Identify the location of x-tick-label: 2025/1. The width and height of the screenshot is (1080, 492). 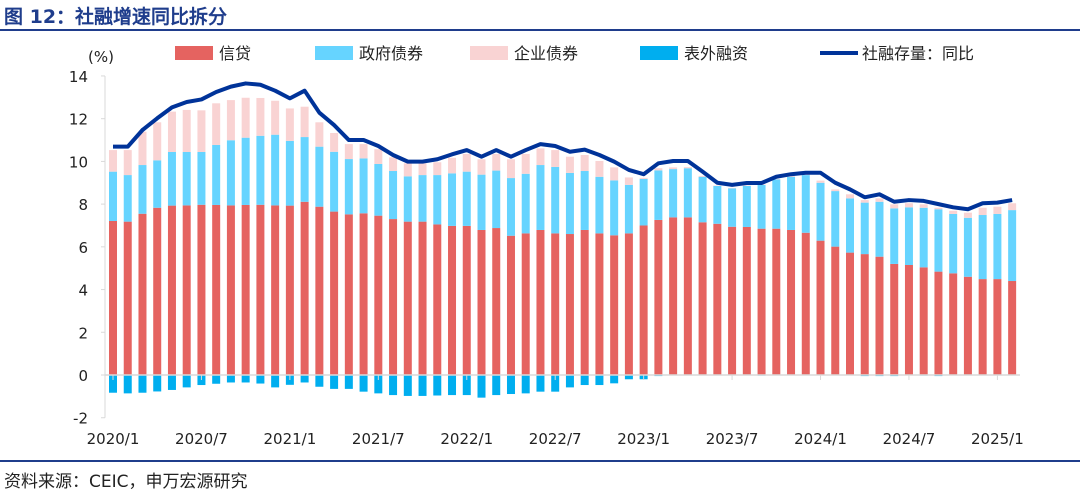
(997, 439).